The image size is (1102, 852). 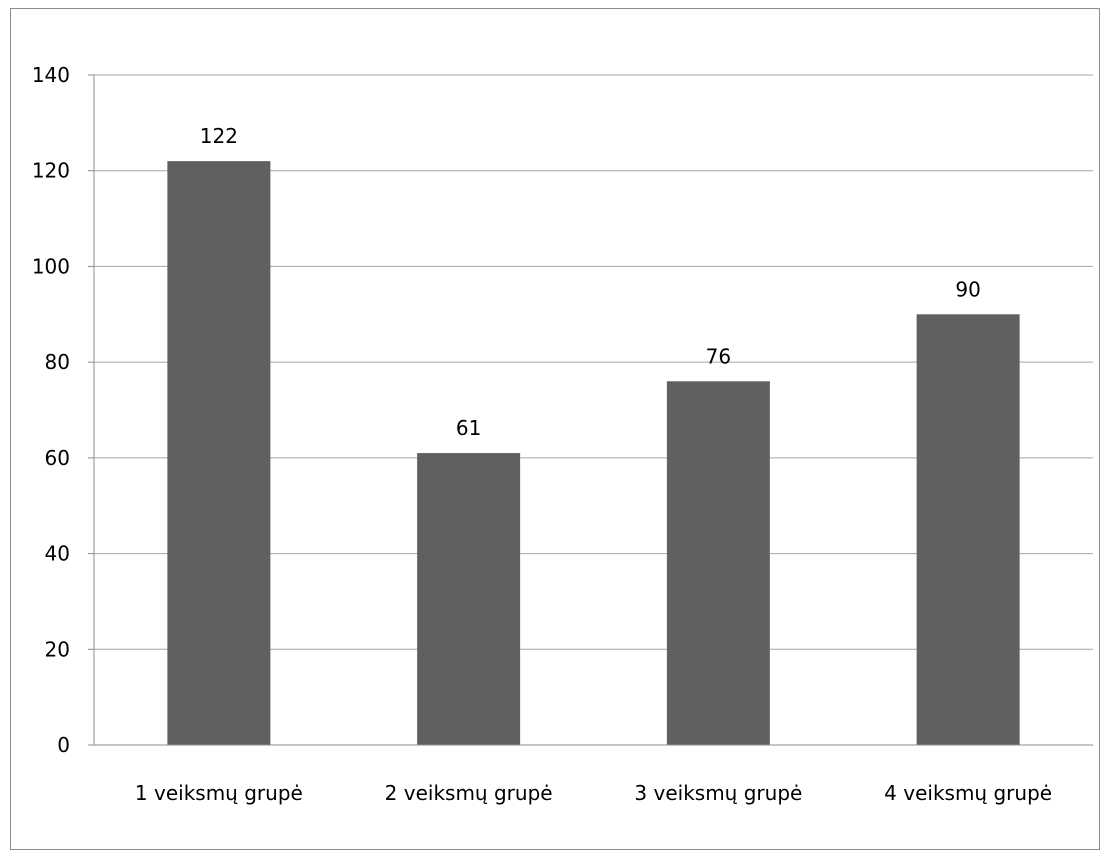 What do you see at coordinates (57, 554) in the screenshot?
I see `y-tick-label: 40` at bounding box center [57, 554].